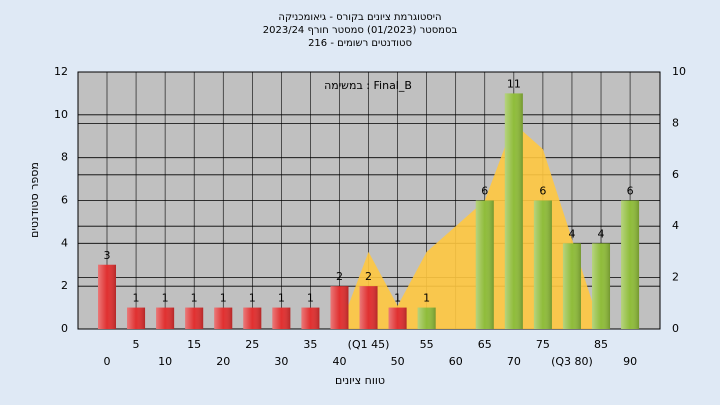  Describe the element at coordinates (310, 344) in the screenshot. I see `x-tick-label: 35` at that location.